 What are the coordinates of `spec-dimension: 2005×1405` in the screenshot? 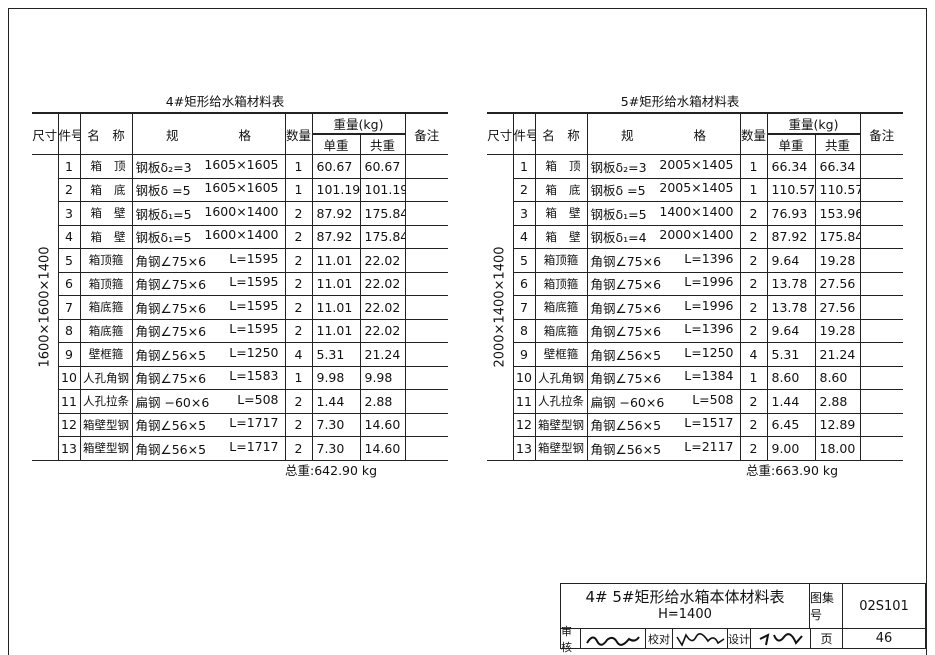 It's located at (696, 188).